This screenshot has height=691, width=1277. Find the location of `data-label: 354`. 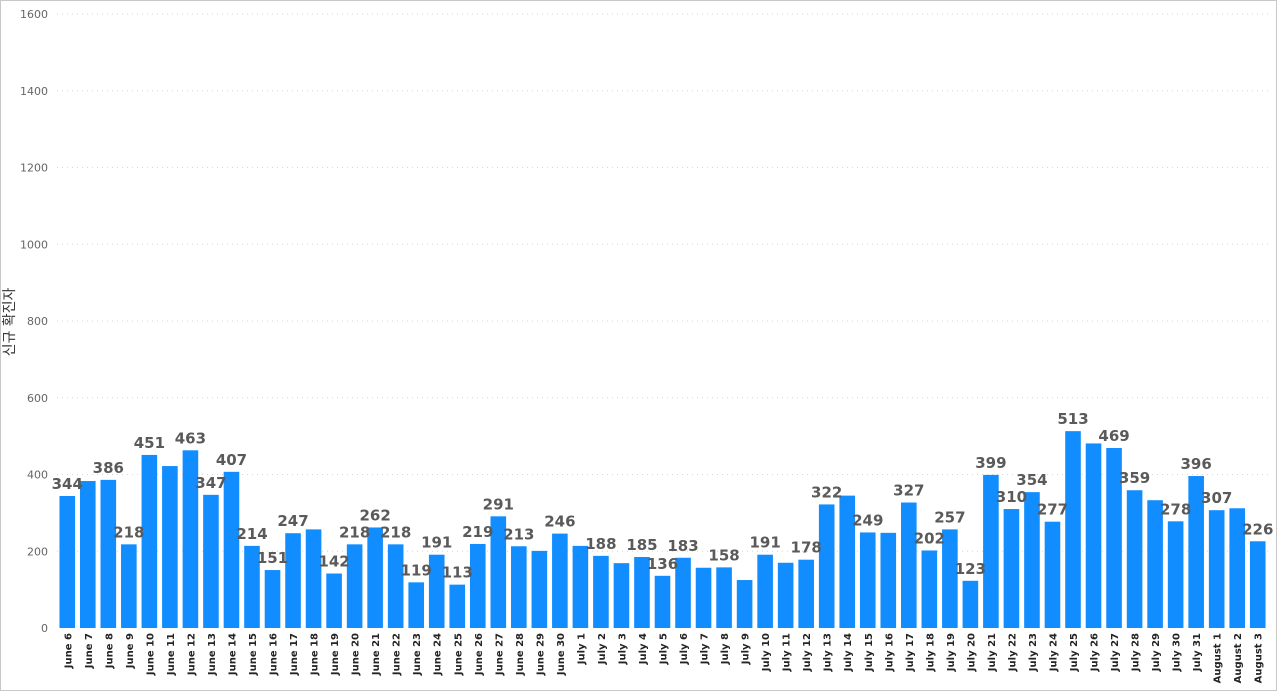

data-label: 354 is located at coordinates (1031, 480).